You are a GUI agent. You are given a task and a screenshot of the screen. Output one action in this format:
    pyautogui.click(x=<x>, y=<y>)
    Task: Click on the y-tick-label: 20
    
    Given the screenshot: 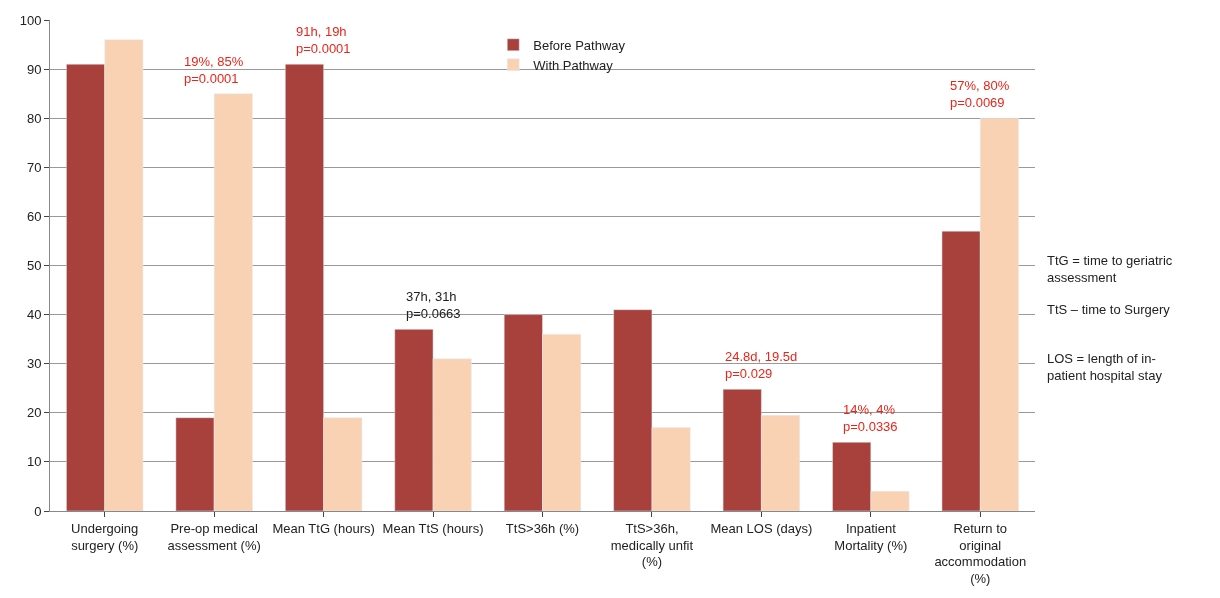 What is the action you would take?
    pyautogui.click(x=34, y=413)
    